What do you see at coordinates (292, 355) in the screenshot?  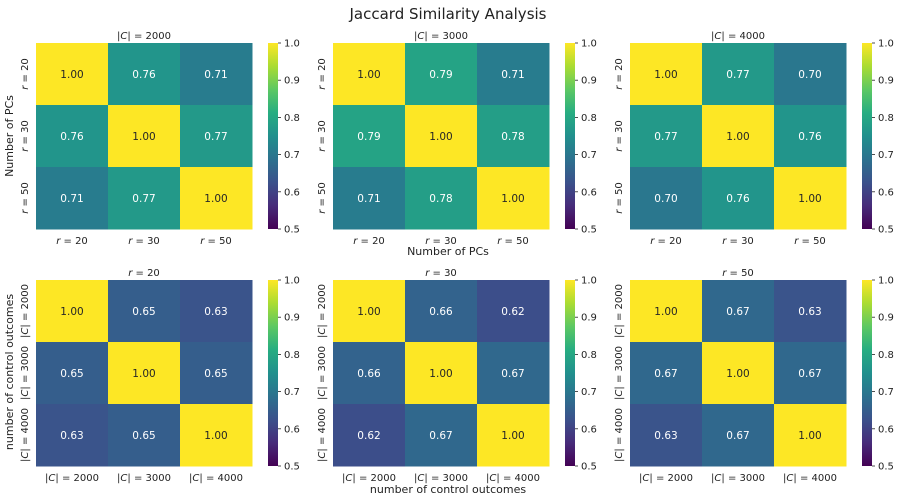 I see `colorbar-tick-label: 0.8` at bounding box center [292, 355].